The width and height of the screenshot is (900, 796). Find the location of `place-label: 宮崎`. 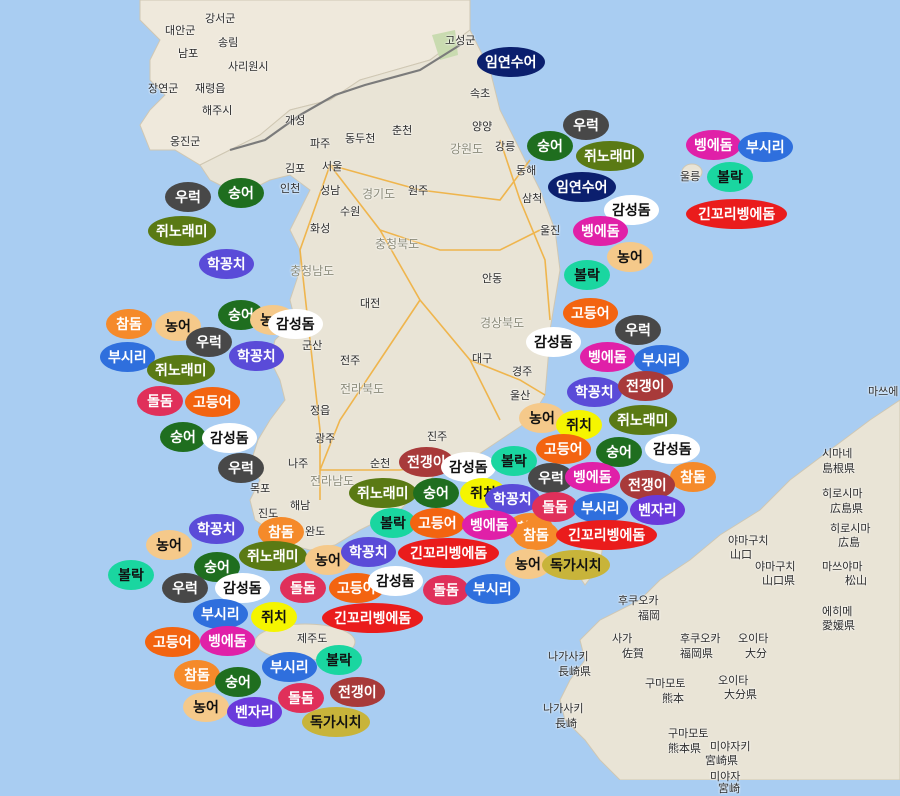

place-label: 宮崎 is located at coordinates (729, 788).